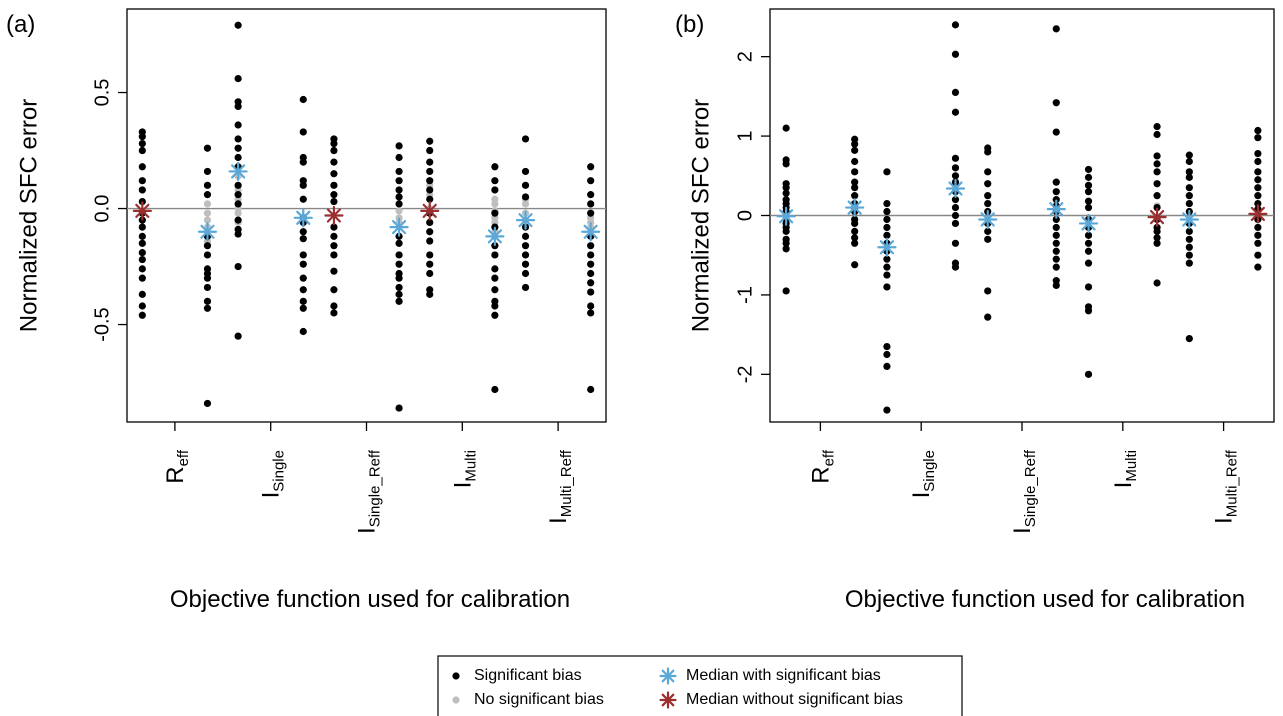  What do you see at coordinates (1131, 466) in the screenshot?
I see `x-tick-label-sub: Multi` at bounding box center [1131, 466].